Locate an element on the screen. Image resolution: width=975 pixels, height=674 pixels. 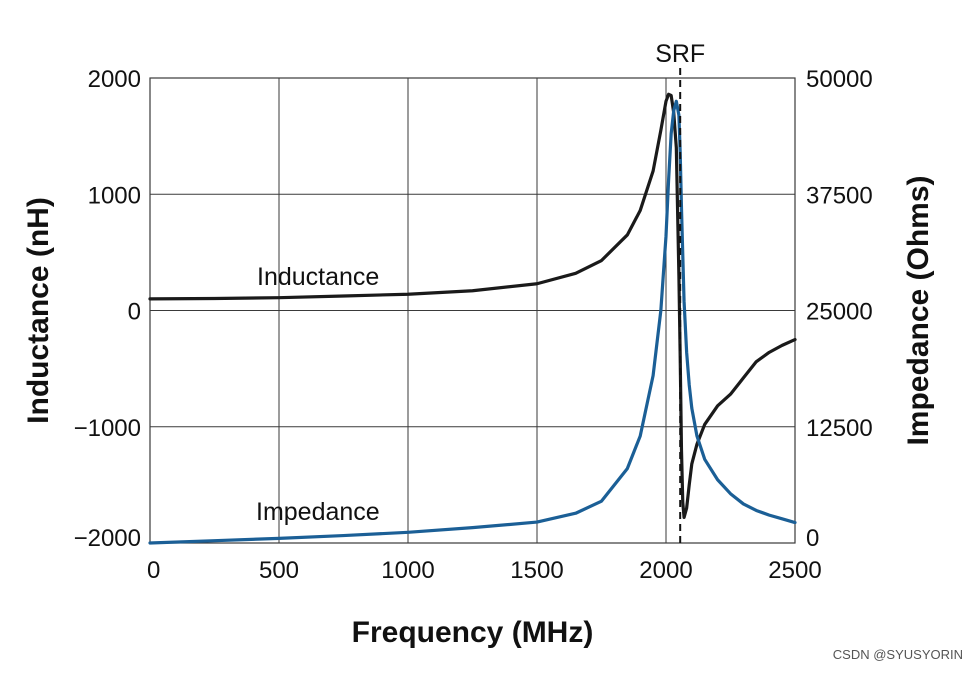
x-tick-label: 0 is located at coordinates (153, 570).